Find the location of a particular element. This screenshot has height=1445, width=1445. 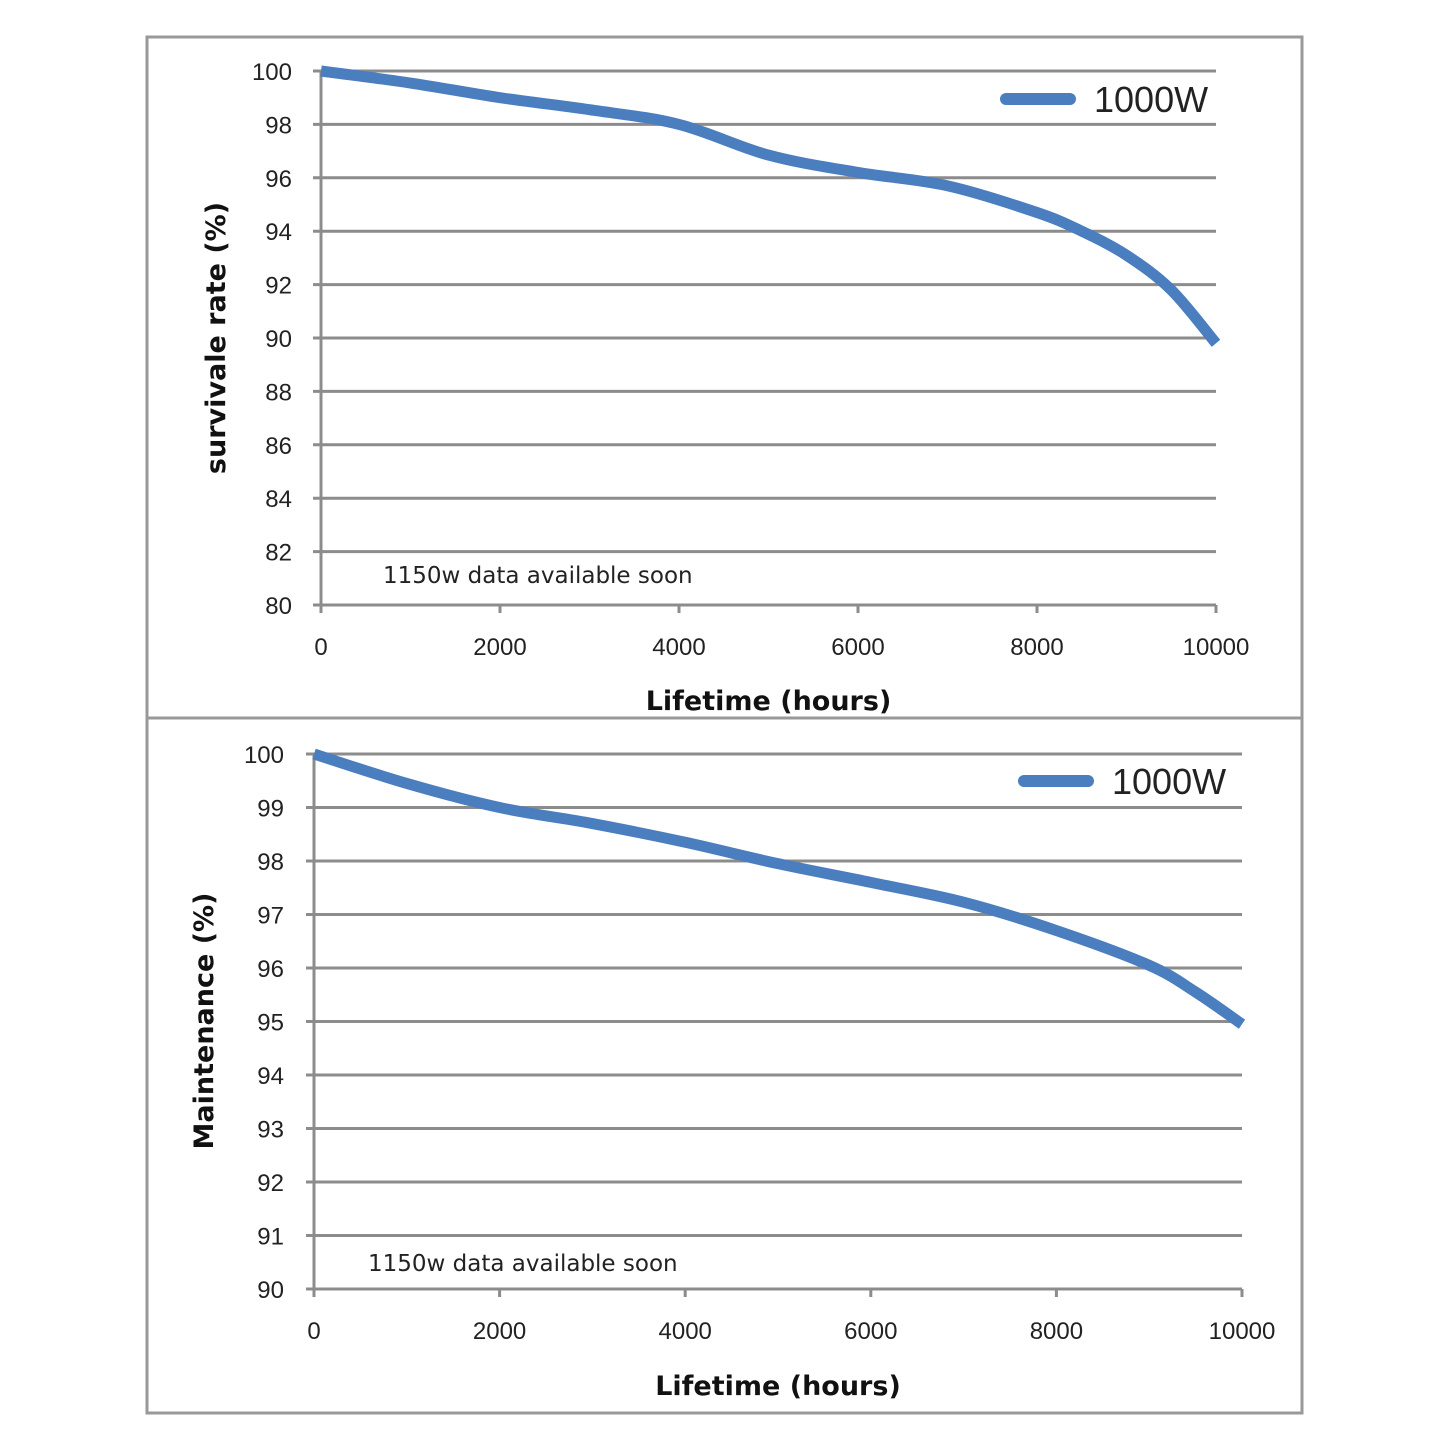

y-tick-label: 88 is located at coordinates (278, 392).